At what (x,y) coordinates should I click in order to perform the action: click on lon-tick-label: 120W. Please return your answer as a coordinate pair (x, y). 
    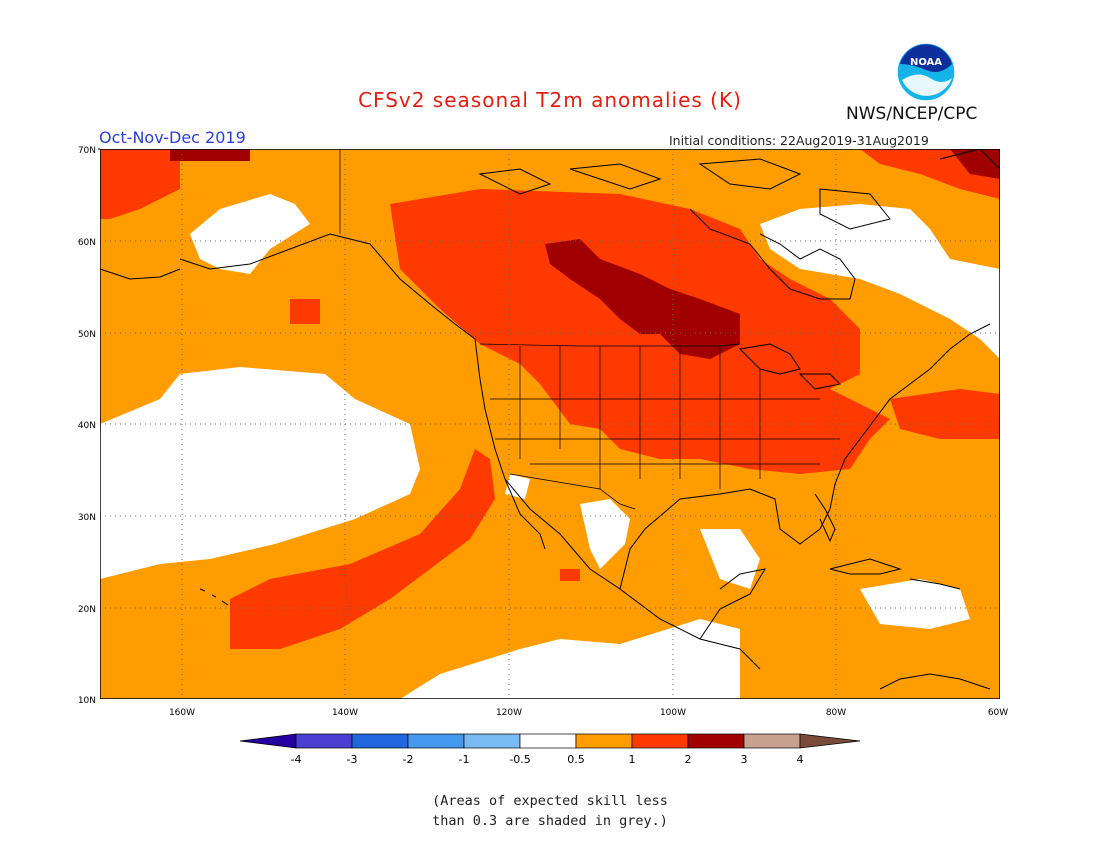
    Looking at the image, I should click on (509, 713).